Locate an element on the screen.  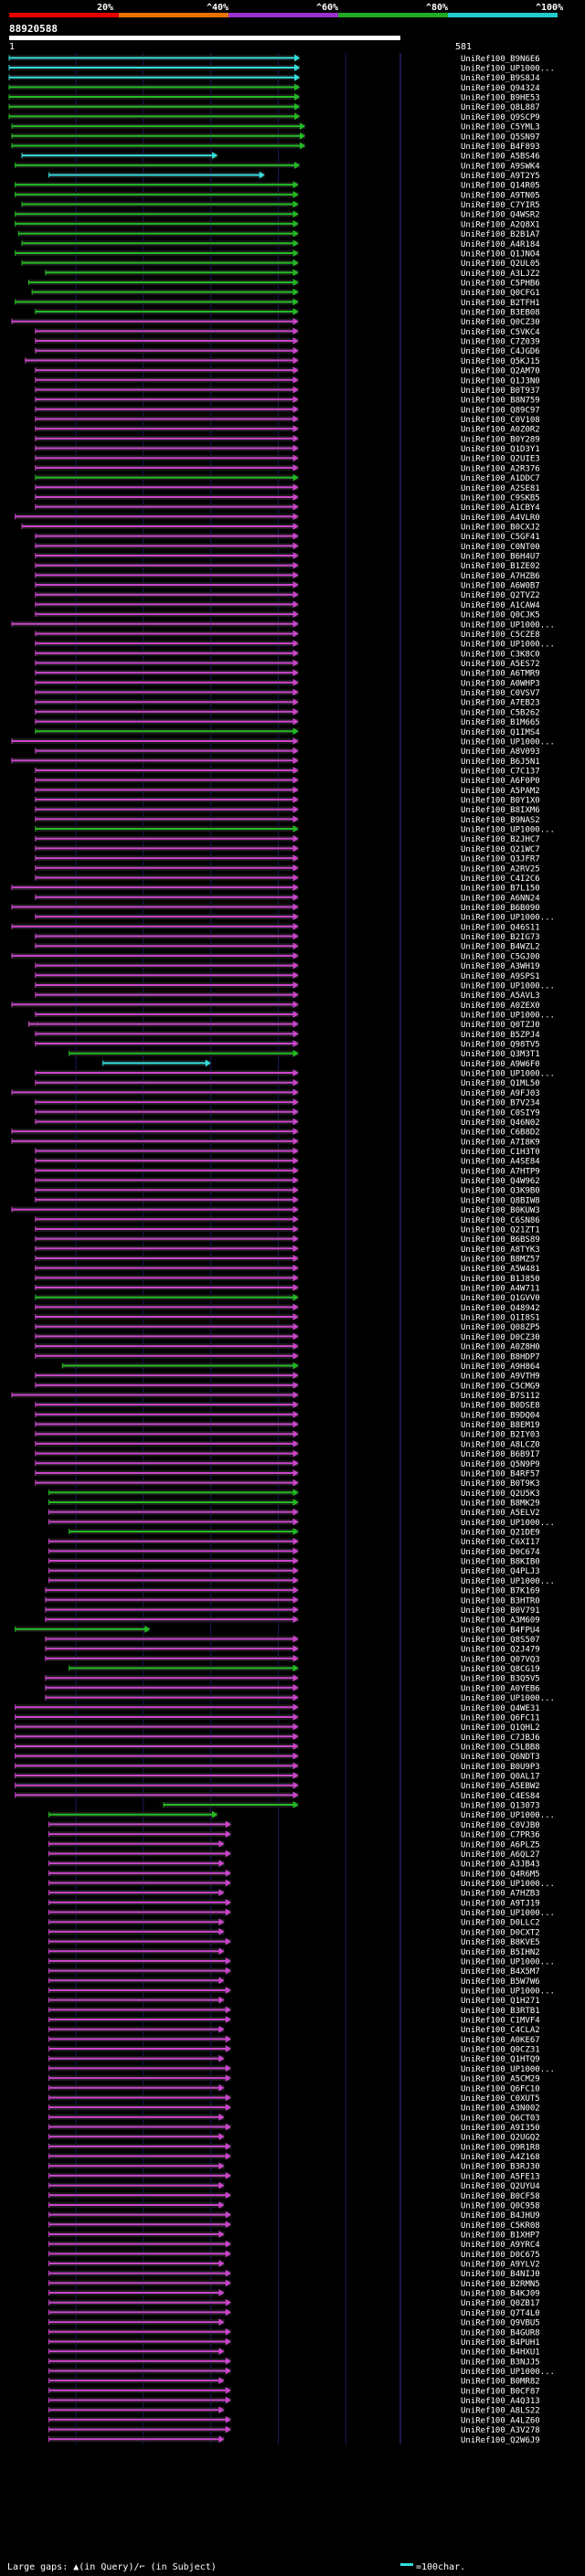
hit-label: UniRef100_C1H3T0 is located at coordinates (501, 1152).